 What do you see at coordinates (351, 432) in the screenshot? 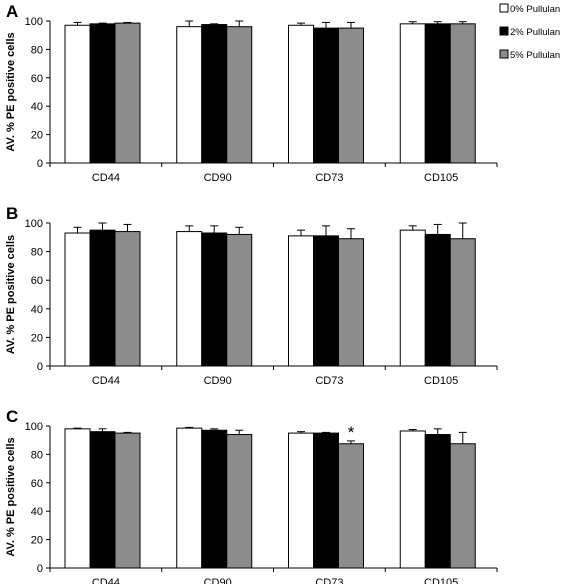
I see `significance-marker: *` at bounding box center [351, 432].